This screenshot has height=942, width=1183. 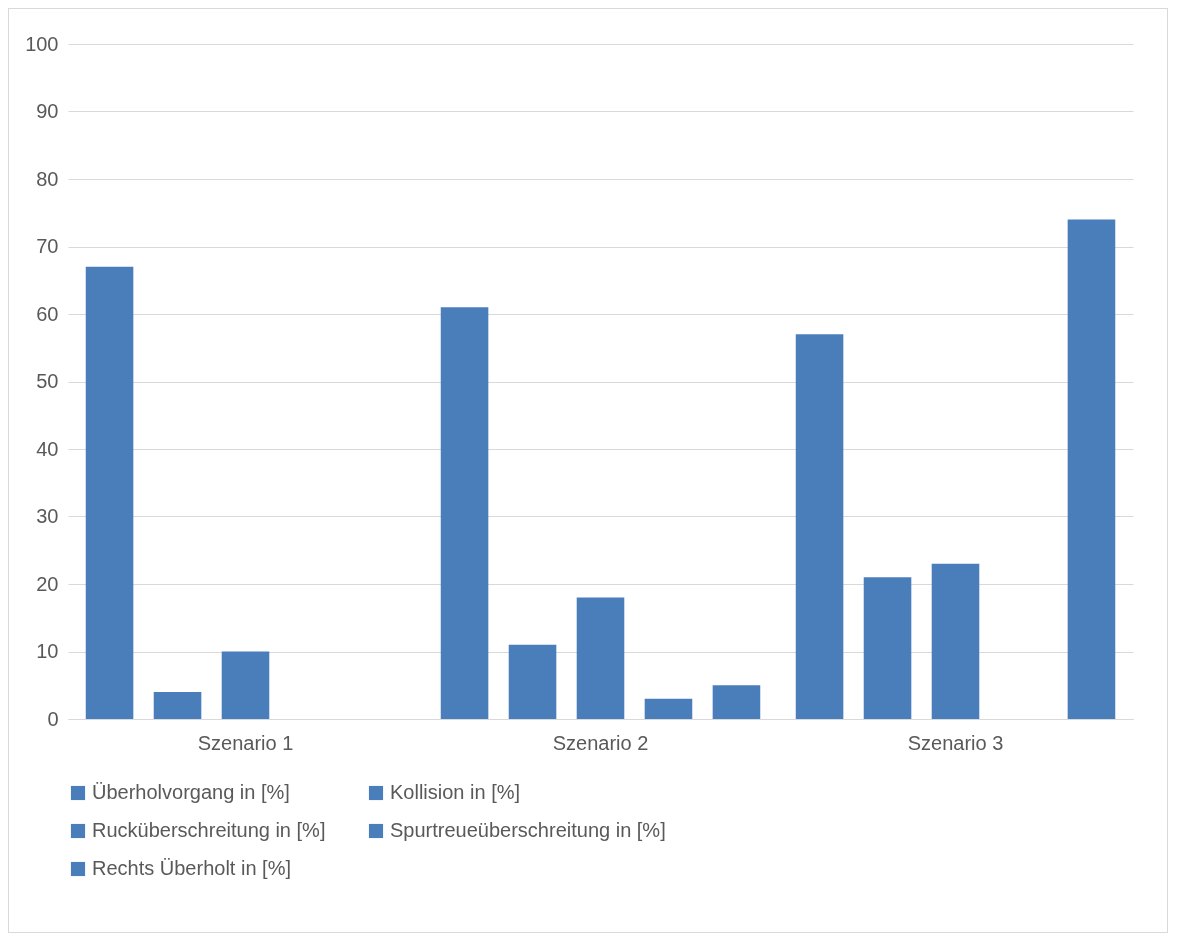 What do you see at coordinates (47, 448) in the screenshot?
I see `y-tick-label: 40` at bounding box center [47, 448].